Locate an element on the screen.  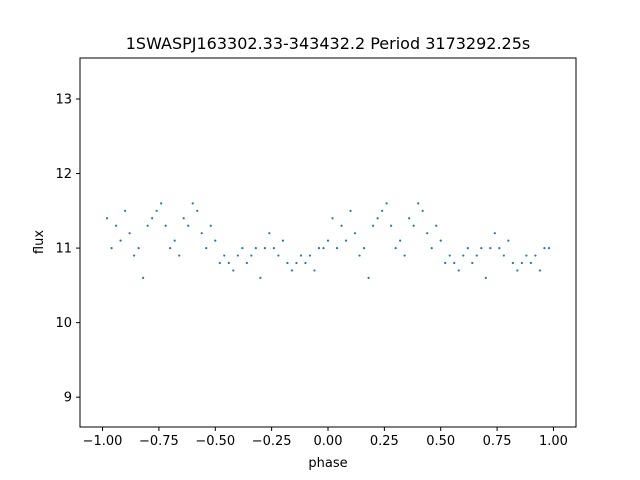
y-tick-label: 12 is located at coordinates (63, 174).